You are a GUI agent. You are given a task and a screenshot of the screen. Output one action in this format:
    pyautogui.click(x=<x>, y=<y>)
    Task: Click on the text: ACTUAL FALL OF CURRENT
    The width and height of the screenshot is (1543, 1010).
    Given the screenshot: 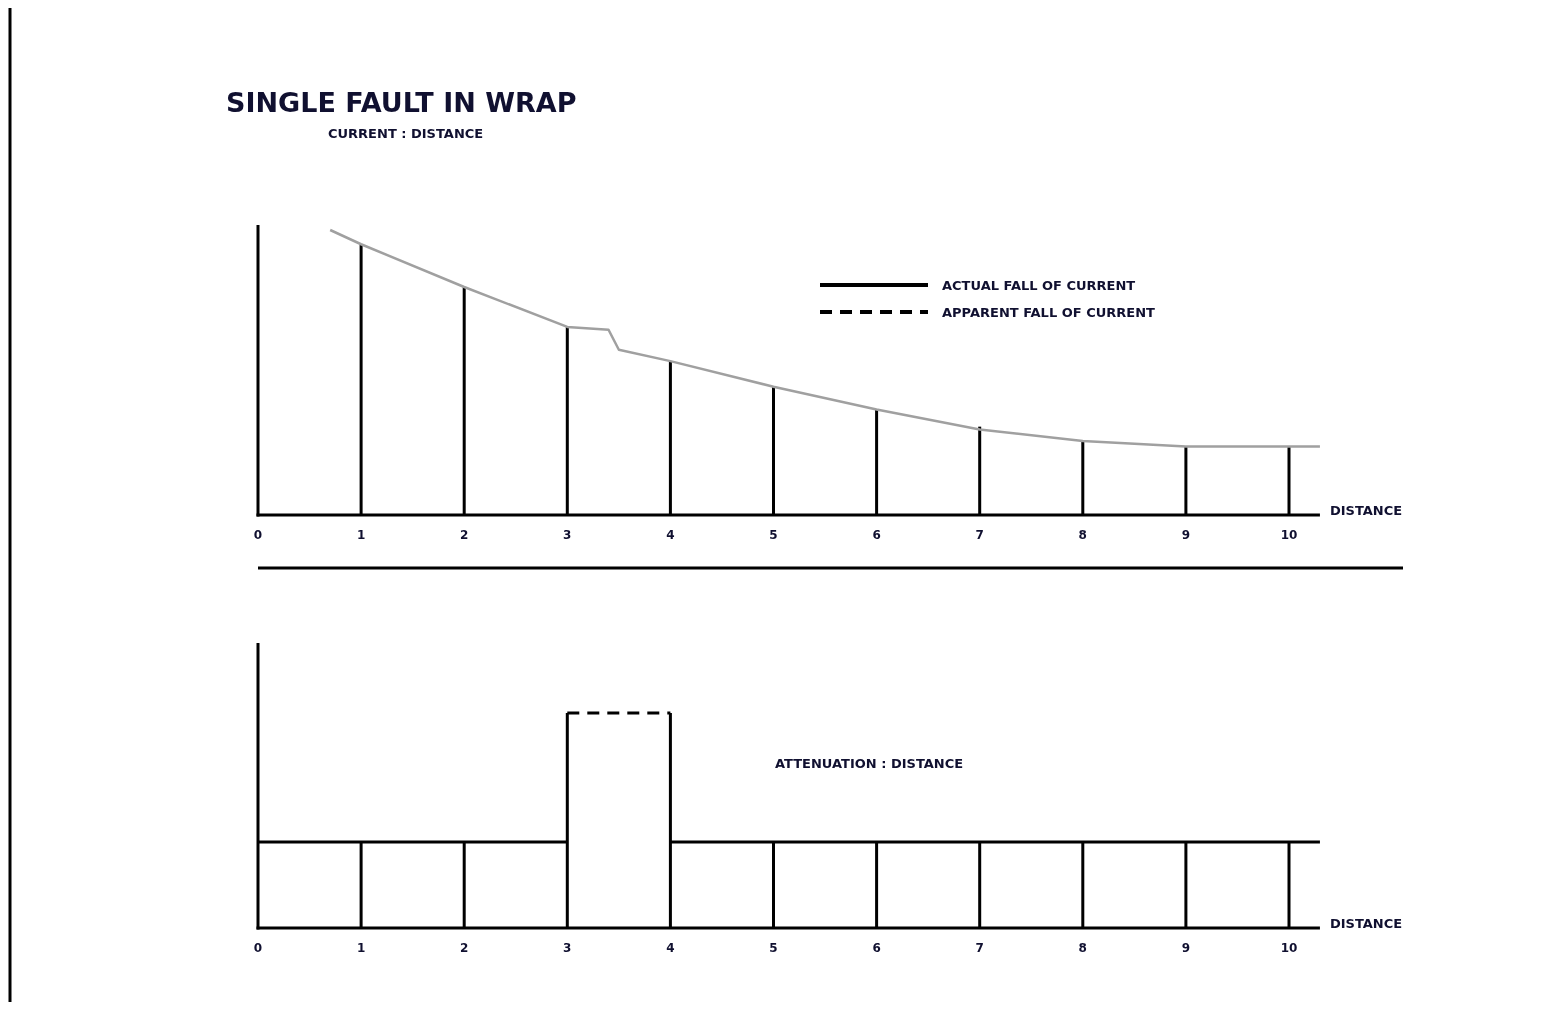 What is the action you would take?
    pyautogui.click(x=1039, y=285)
    